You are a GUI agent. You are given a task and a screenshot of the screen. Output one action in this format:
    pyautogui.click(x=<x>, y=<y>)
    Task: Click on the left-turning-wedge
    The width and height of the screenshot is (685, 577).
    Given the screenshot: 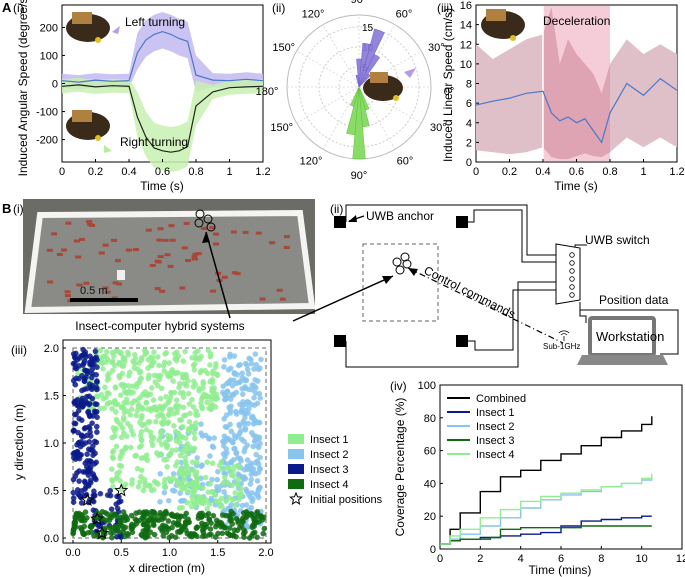 What is the action you would take?
    pyautogui.click(x=364, y=65)
    